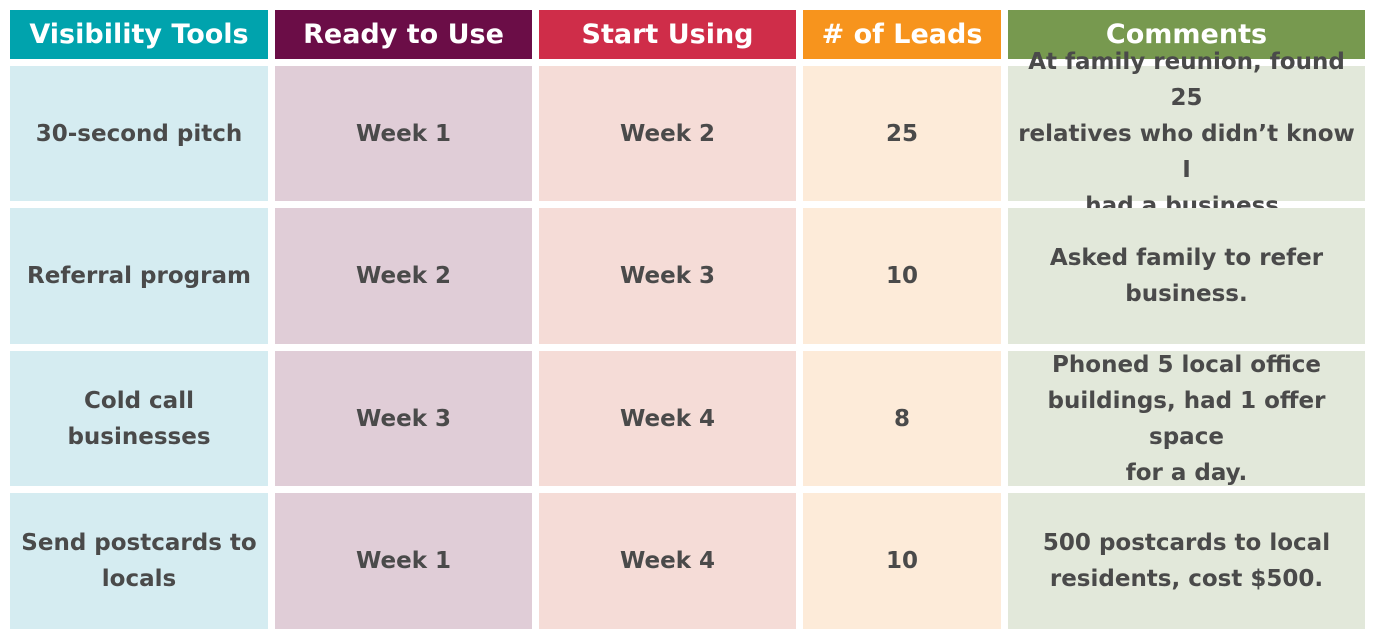  What do you see at coordinates (1186, 34) in the screenshot?
I see `header-comments: Comments` at bounding box center [1186, 34].